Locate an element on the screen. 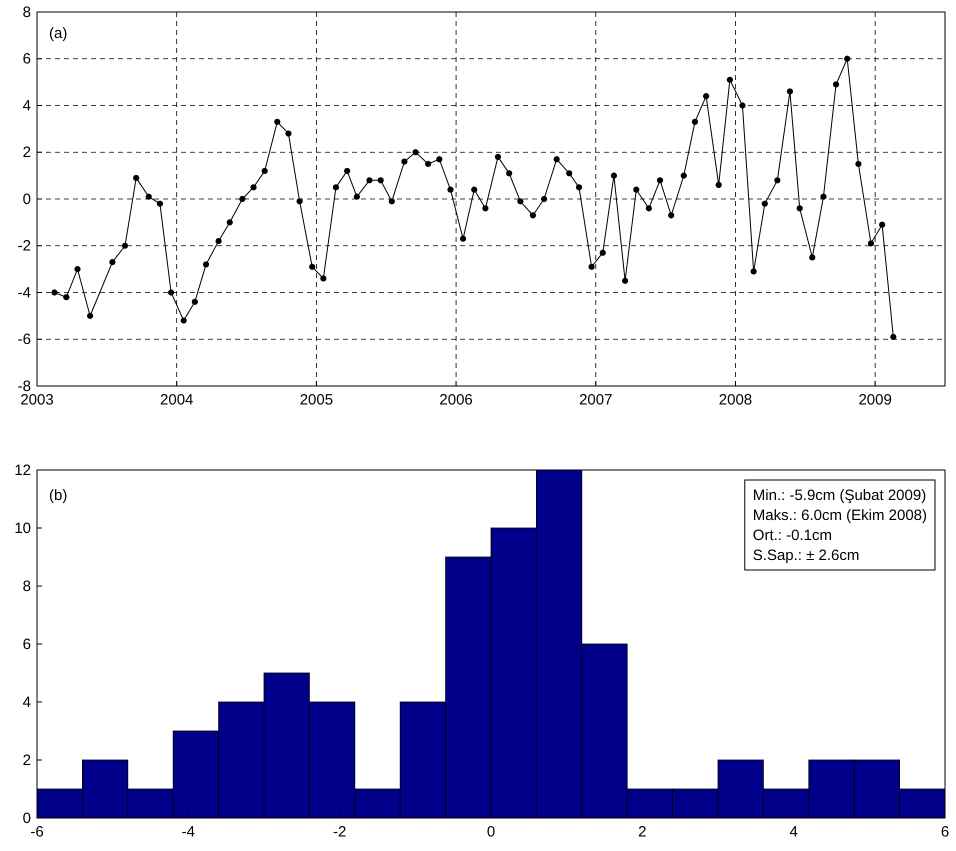  annotation: Maks.: 6.0cm (Ekim 2008) is located at coordinates (839, 515).